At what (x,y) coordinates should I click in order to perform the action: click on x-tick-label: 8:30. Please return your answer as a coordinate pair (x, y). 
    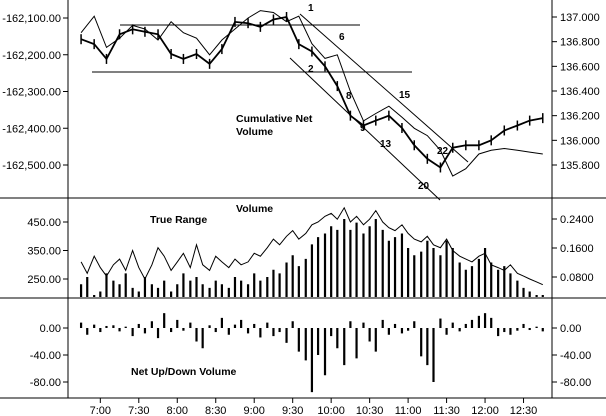
    Looking at the image, I should click on (215, 410).